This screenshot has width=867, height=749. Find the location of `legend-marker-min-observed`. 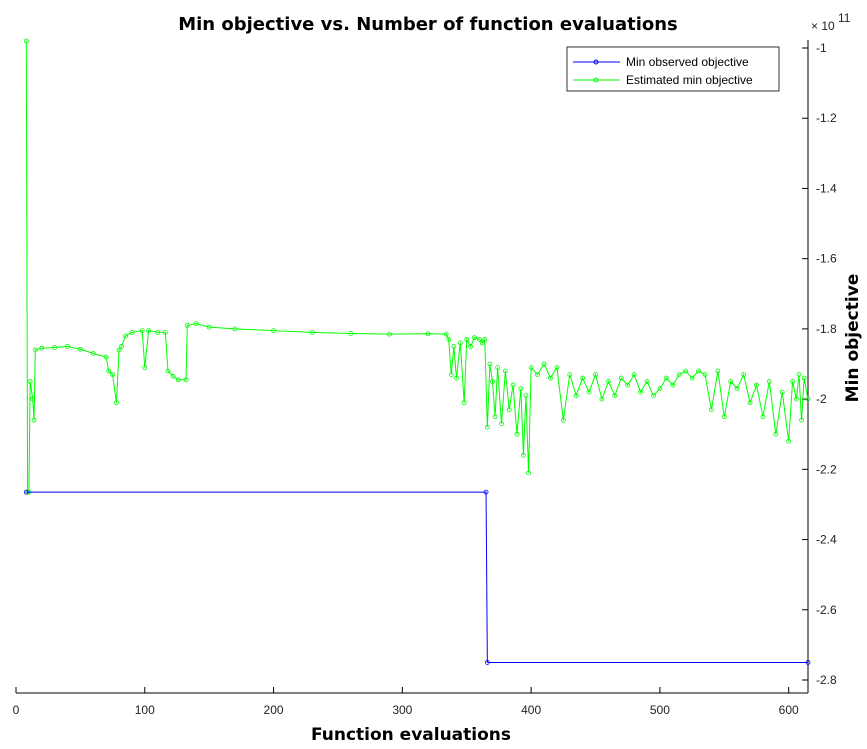

legend-marker-min-observed is located at coordinates (596, 62).